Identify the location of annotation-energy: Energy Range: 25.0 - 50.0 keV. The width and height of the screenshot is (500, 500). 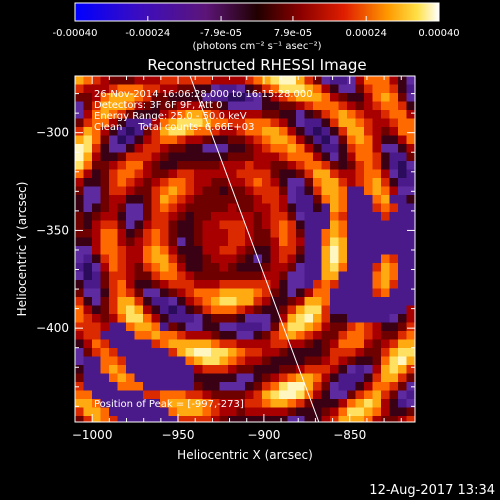
(170, 116).